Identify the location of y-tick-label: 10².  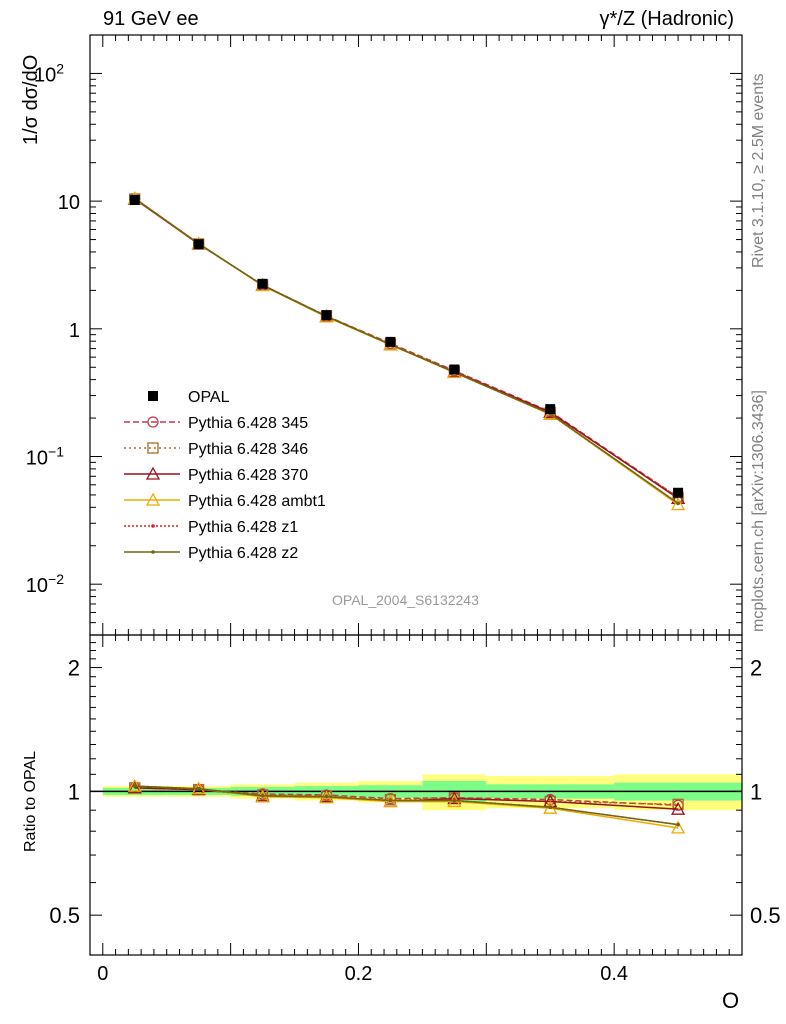
(49, 73).